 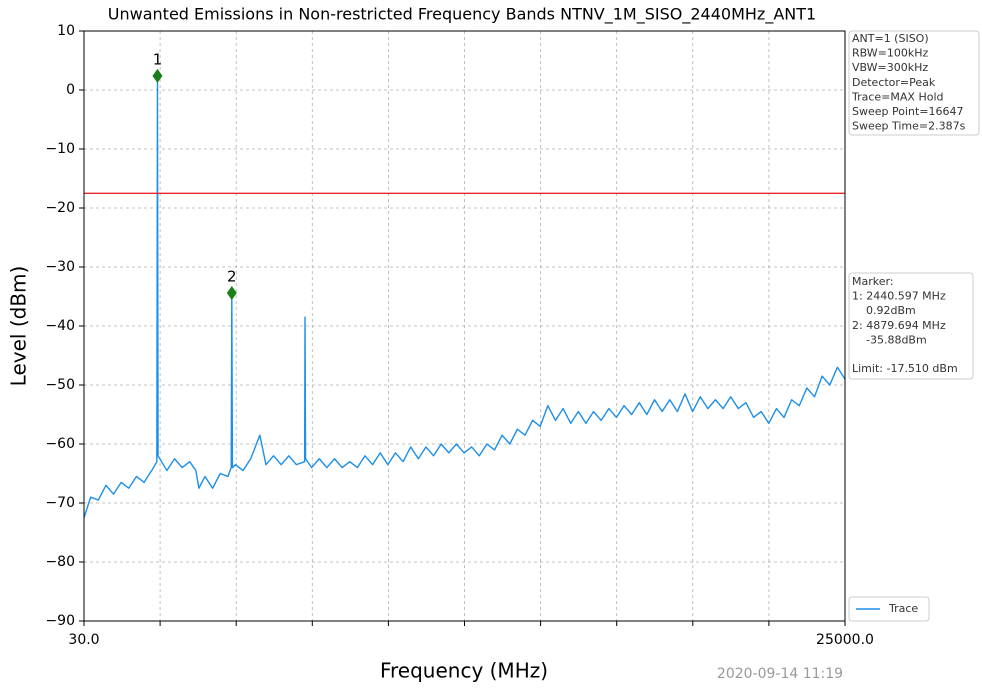 What do you see at coordinates (894, 82) in the screenshot?
I see `settings-text: Detector=Peak` at bounding box center [894, 82].